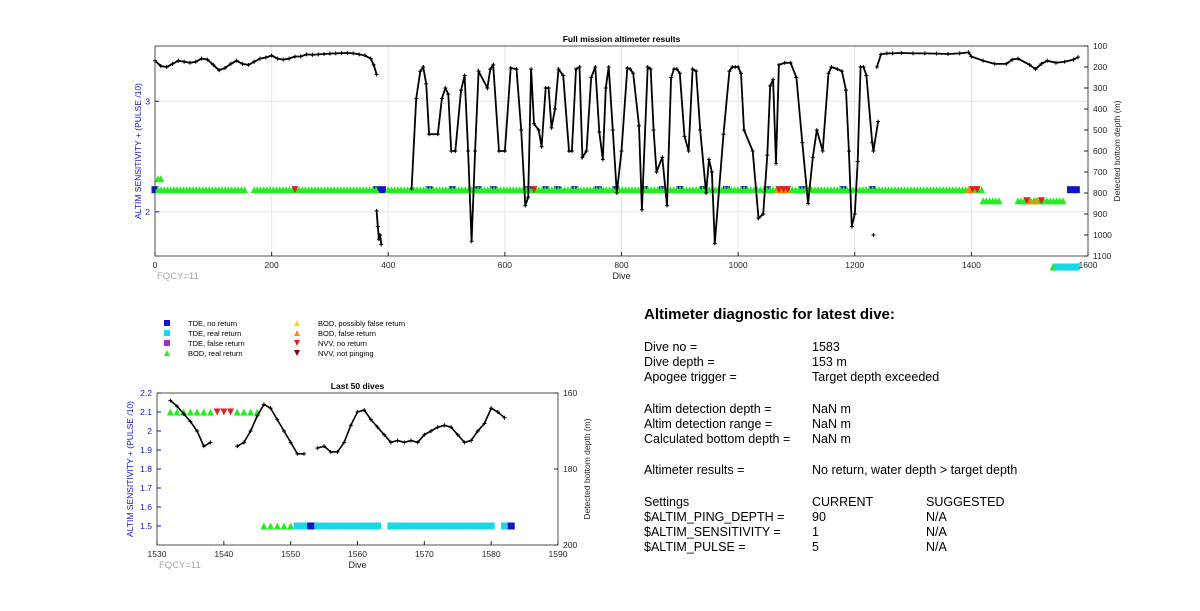  What do you see at coordinates (1100, 214) in the screenshot?
I see `y2-tick-label: 900` at bounding box center [1100, 214].